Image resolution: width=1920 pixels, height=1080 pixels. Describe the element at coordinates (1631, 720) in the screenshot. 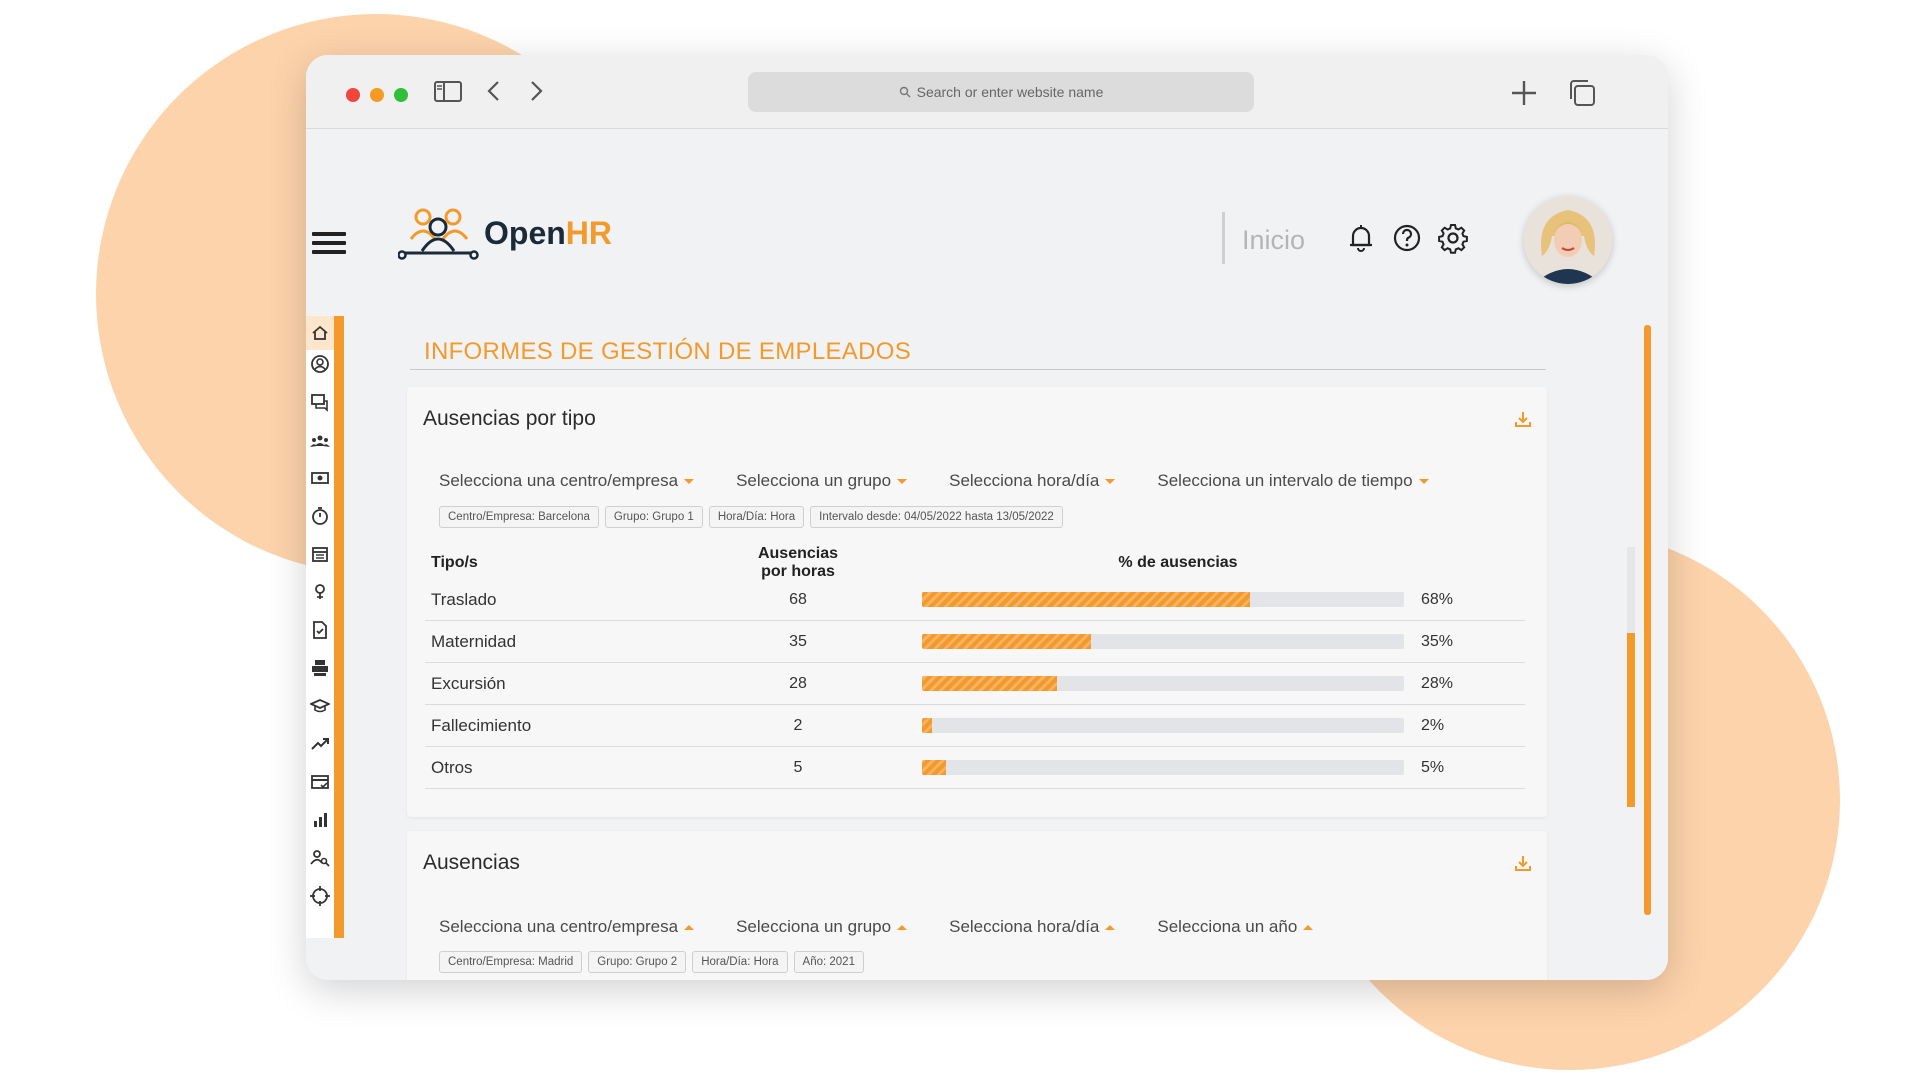

I see `table-scrollbar-thumb` at that location.